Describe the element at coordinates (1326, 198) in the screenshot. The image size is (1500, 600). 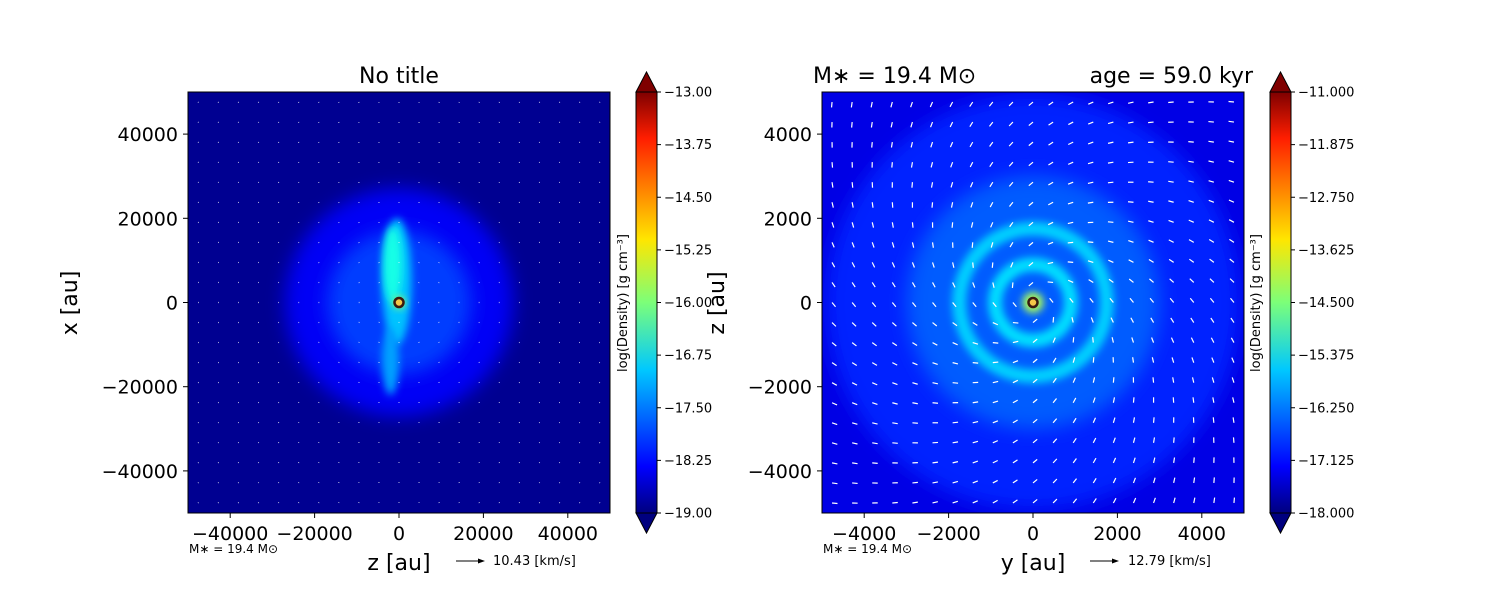
I see `colorbar-tick-label: −12.750` at that location.